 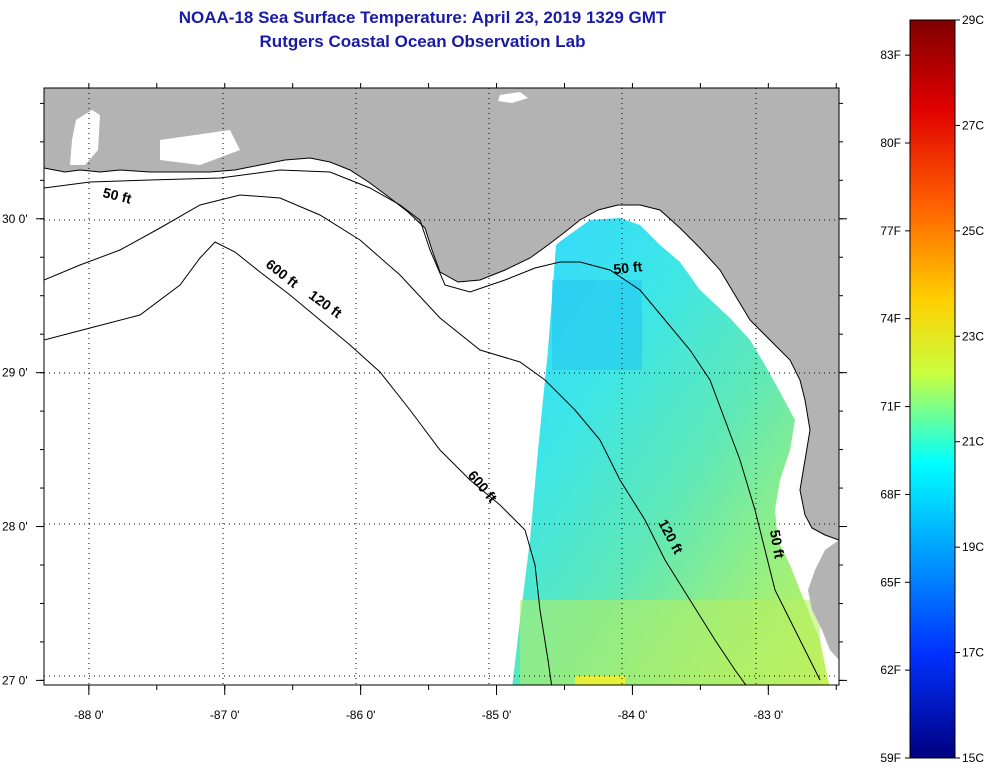 What do you see at coordinates (225, 715) in the screenshot?
I see `lon-tick-label: -87 0'` at bounding box center [225, 715].